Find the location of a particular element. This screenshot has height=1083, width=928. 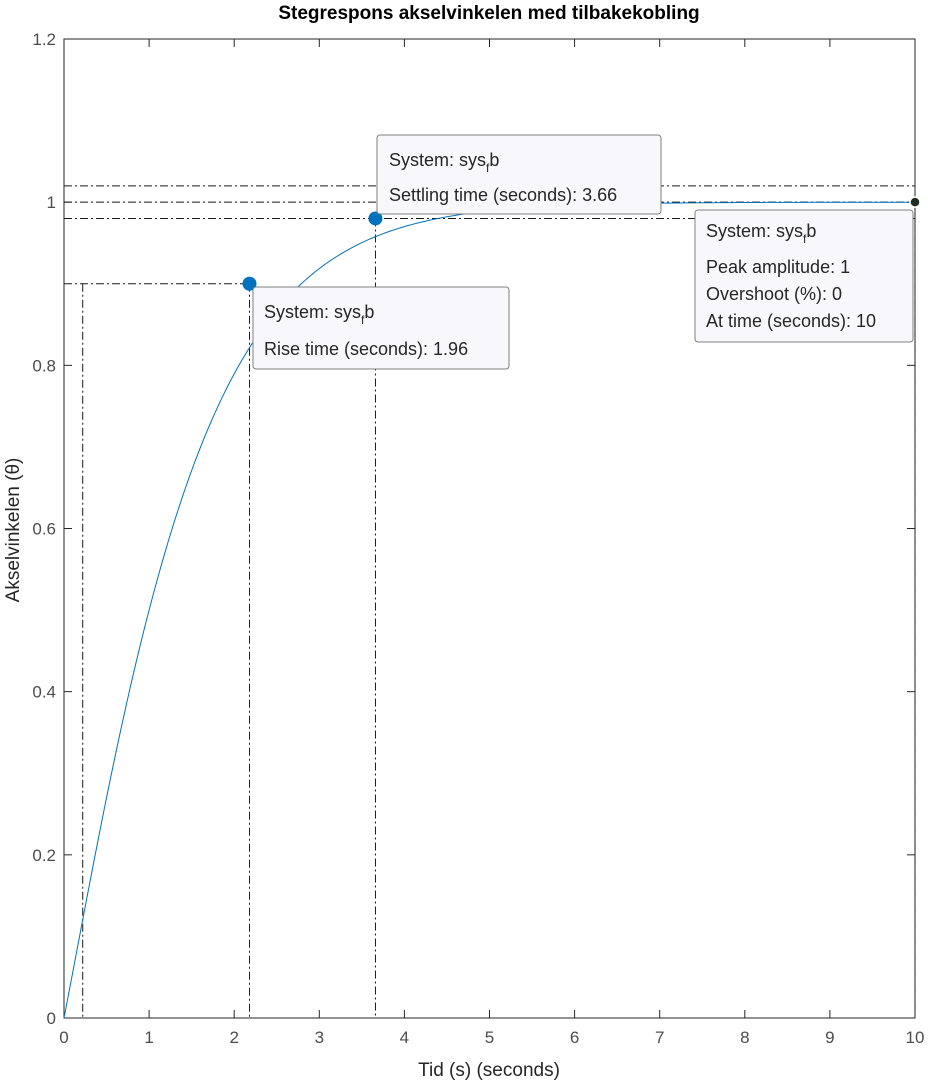

datatip-markers is located at coordinates (581, 243).